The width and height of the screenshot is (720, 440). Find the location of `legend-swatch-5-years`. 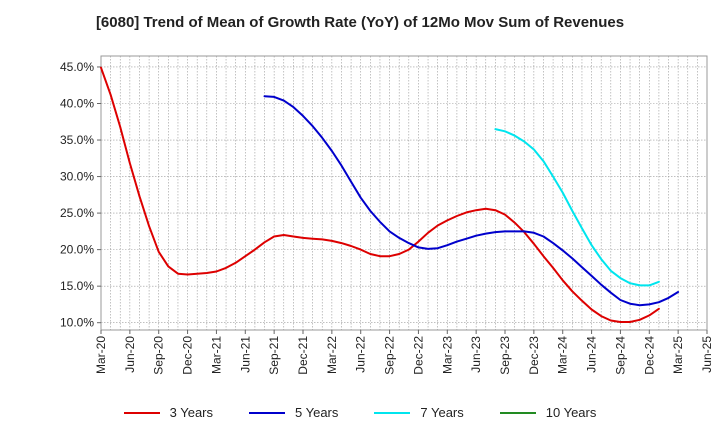

legend-swatch-5-years is located at coordinates (267, 412).